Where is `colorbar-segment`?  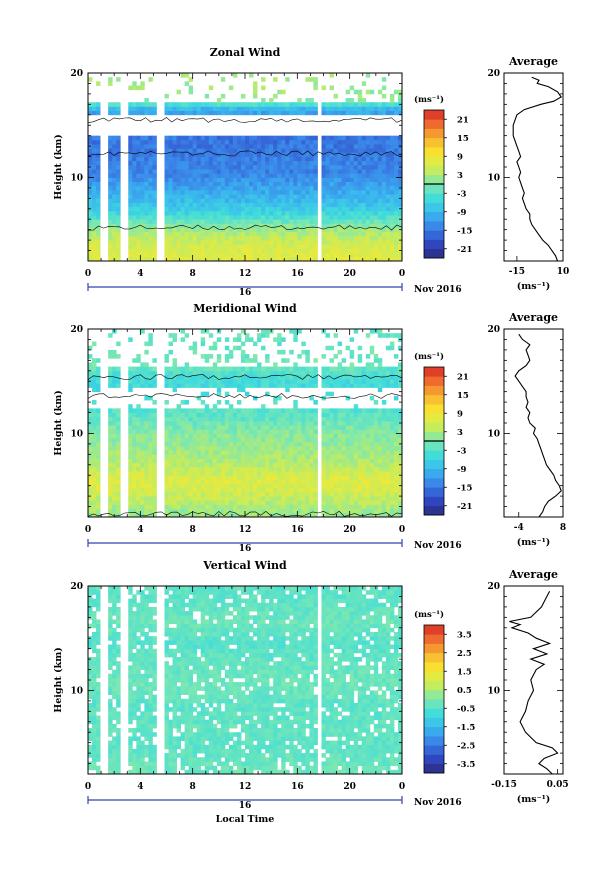 colorbar-segment is located at coordinates (434, 226).